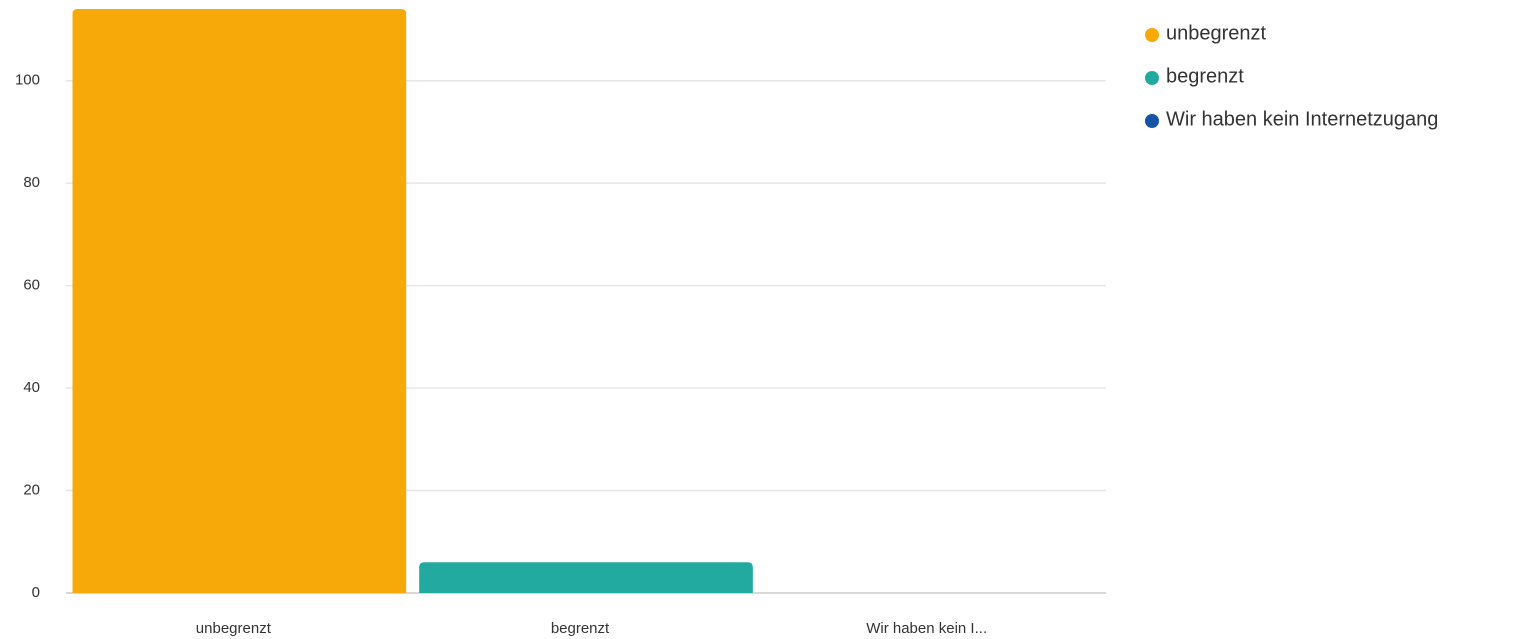  I want to click on y-tick-label: 60, so click(31, 285).